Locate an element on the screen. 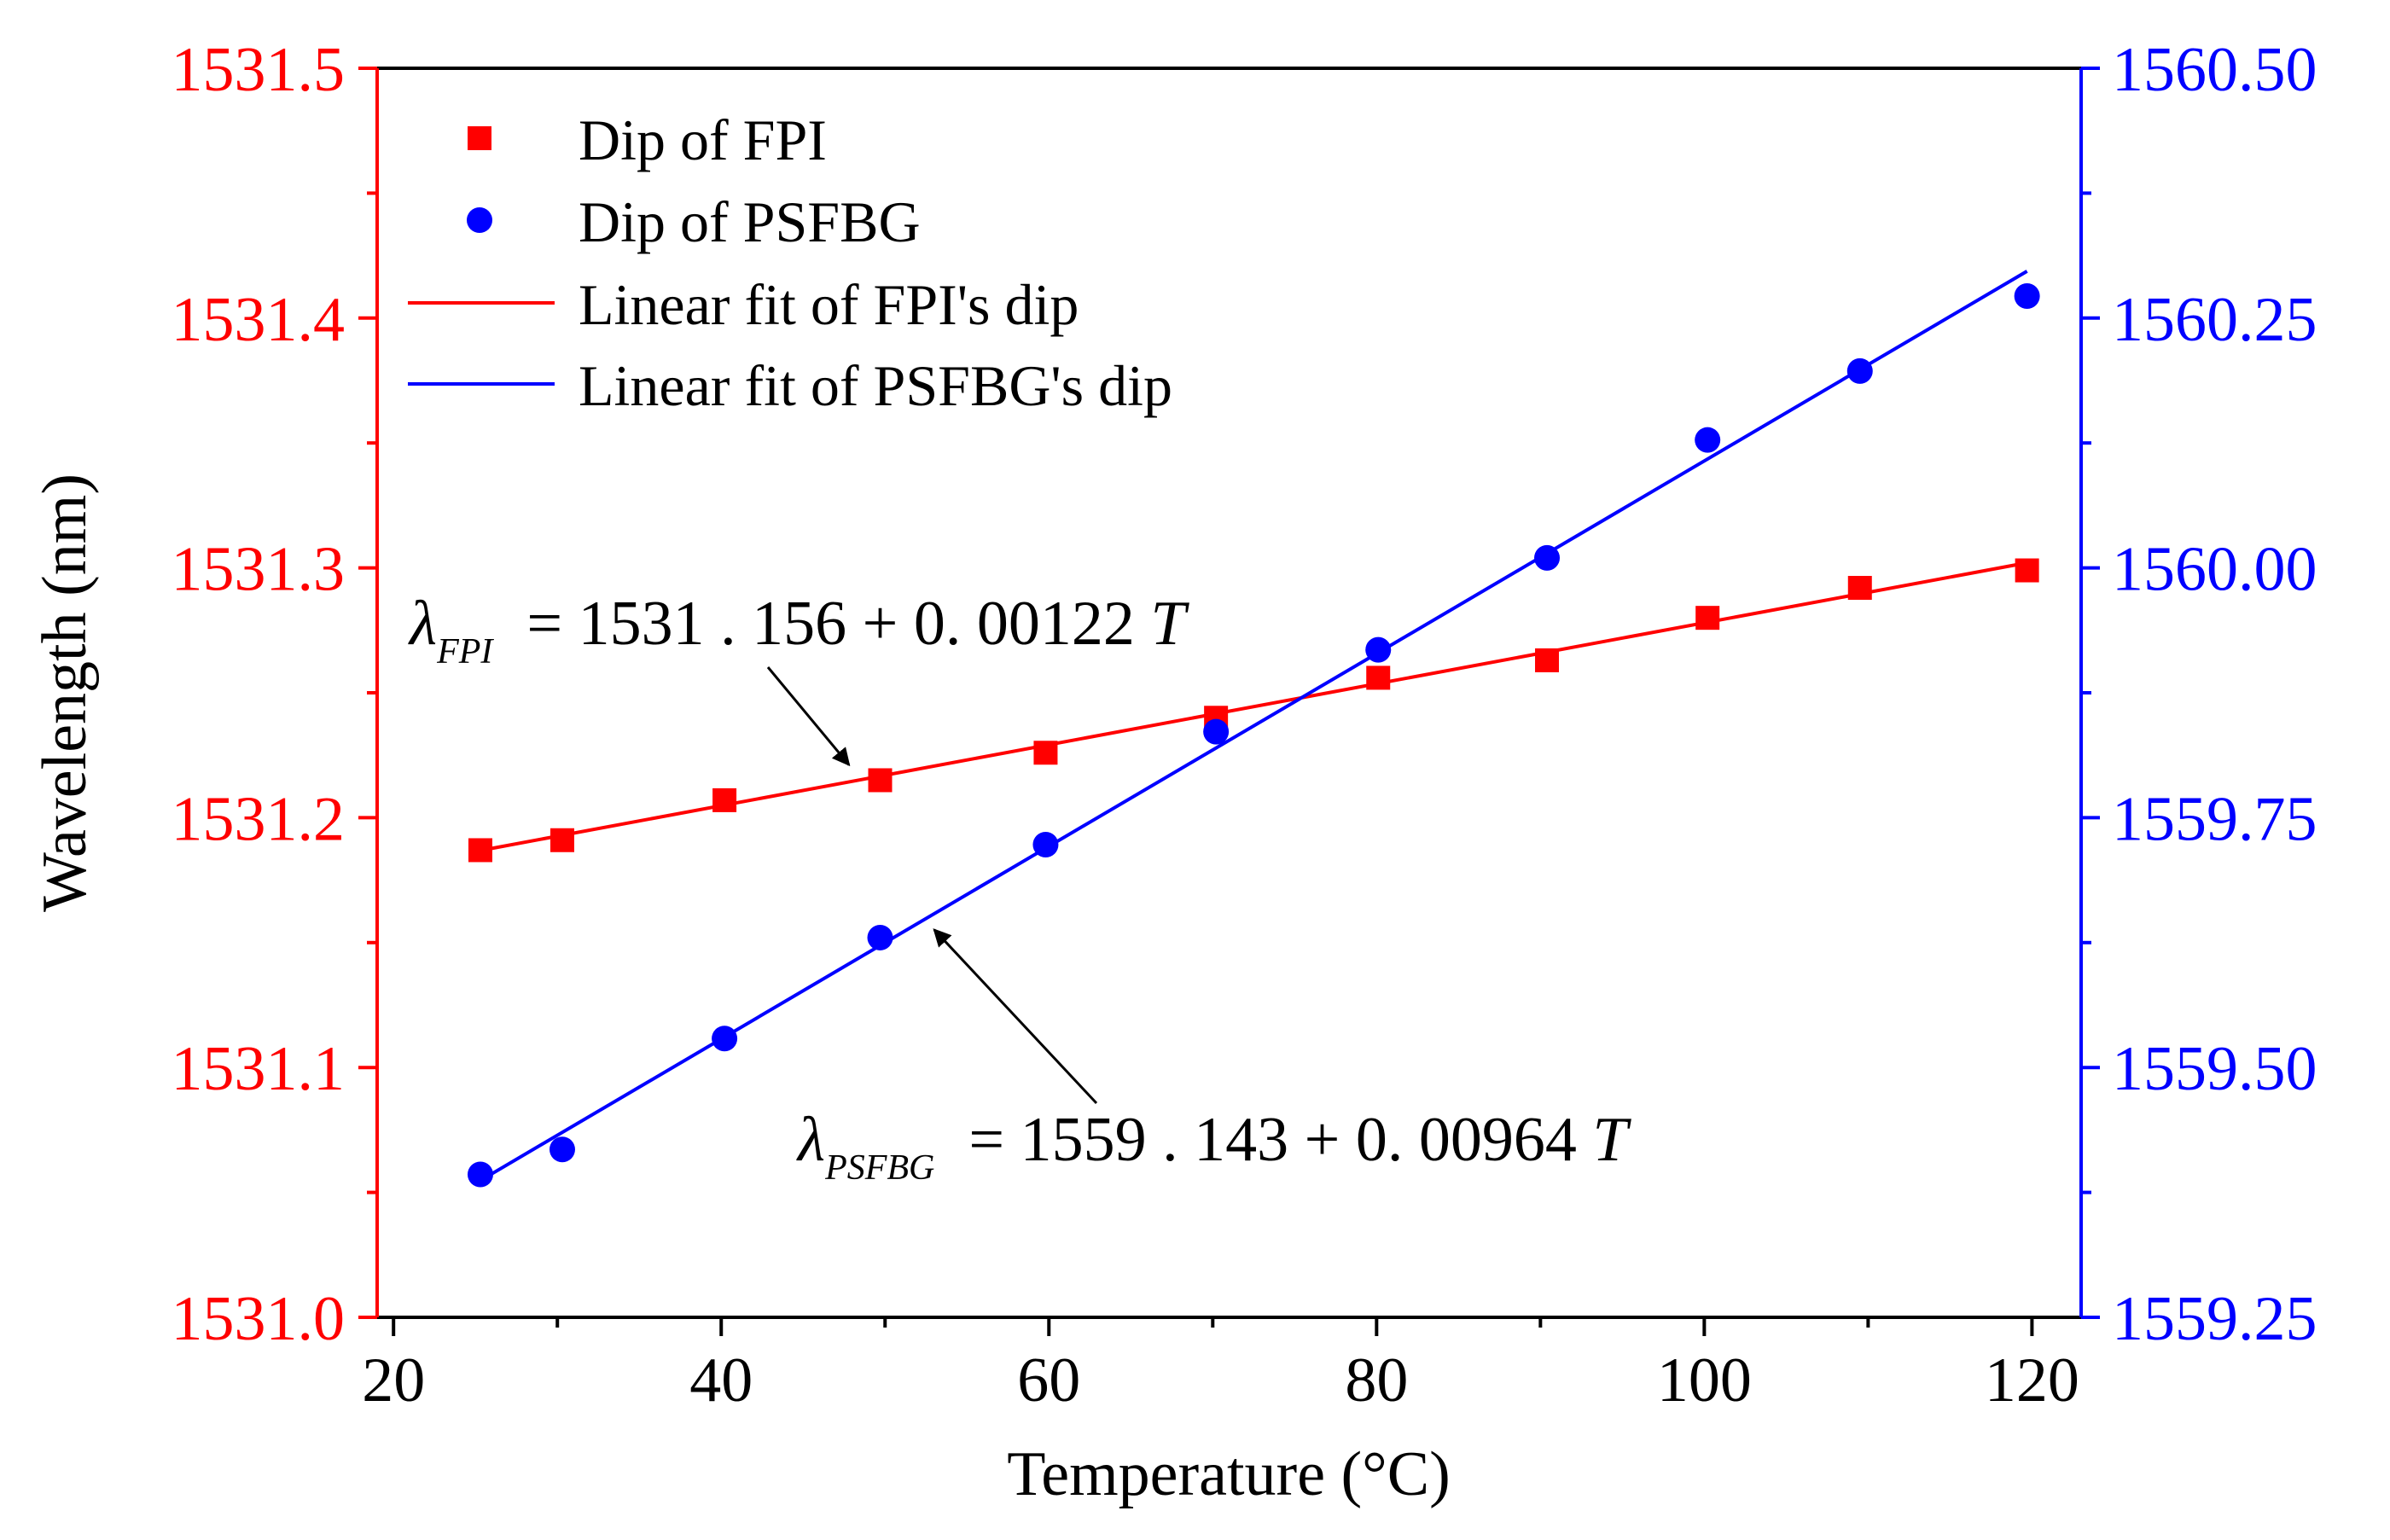 This screenshot has width=2390, height=1540. x-tick-label: 100 is located at coordinates (1704, 1380).